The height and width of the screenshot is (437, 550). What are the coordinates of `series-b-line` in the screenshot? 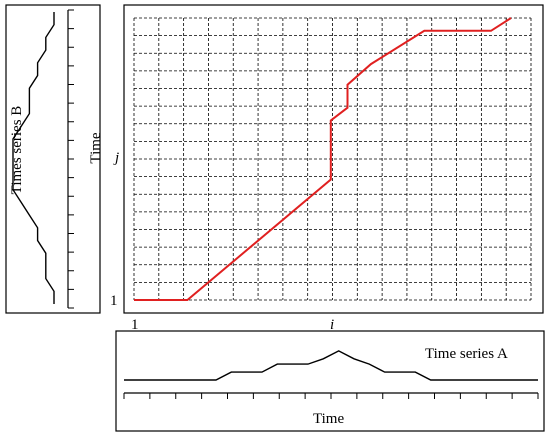 It's located at (33, 158).